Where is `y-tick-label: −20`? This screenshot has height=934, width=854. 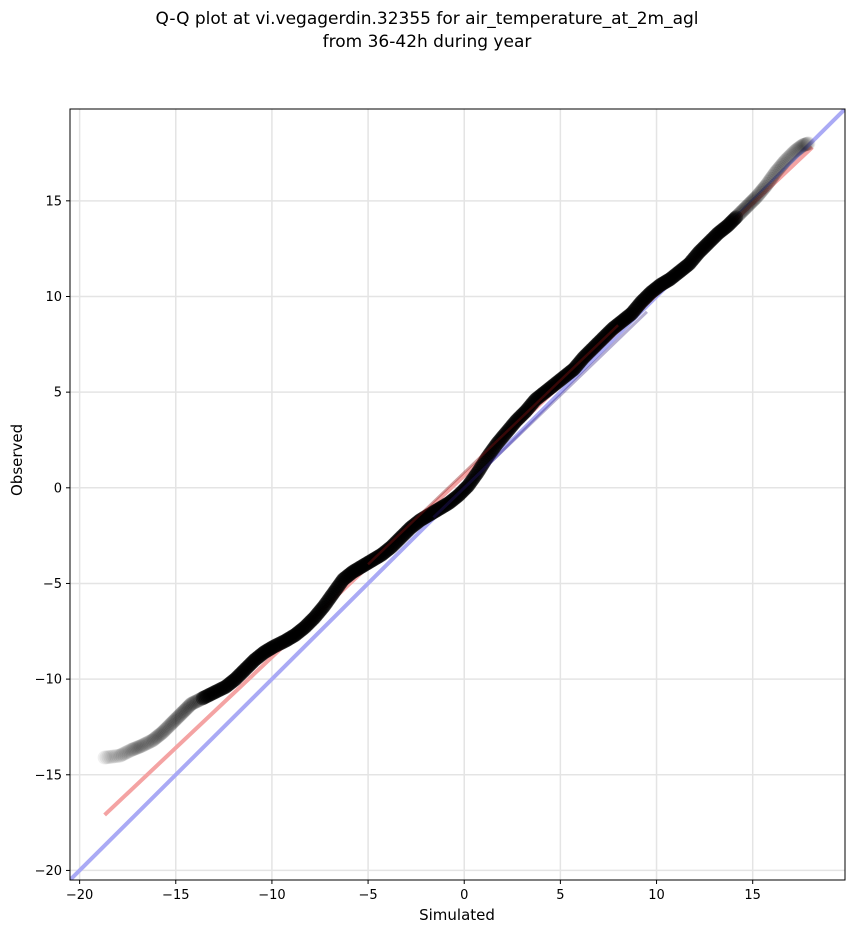
y-tick-label: −20 is located at coordinates (48, 871).